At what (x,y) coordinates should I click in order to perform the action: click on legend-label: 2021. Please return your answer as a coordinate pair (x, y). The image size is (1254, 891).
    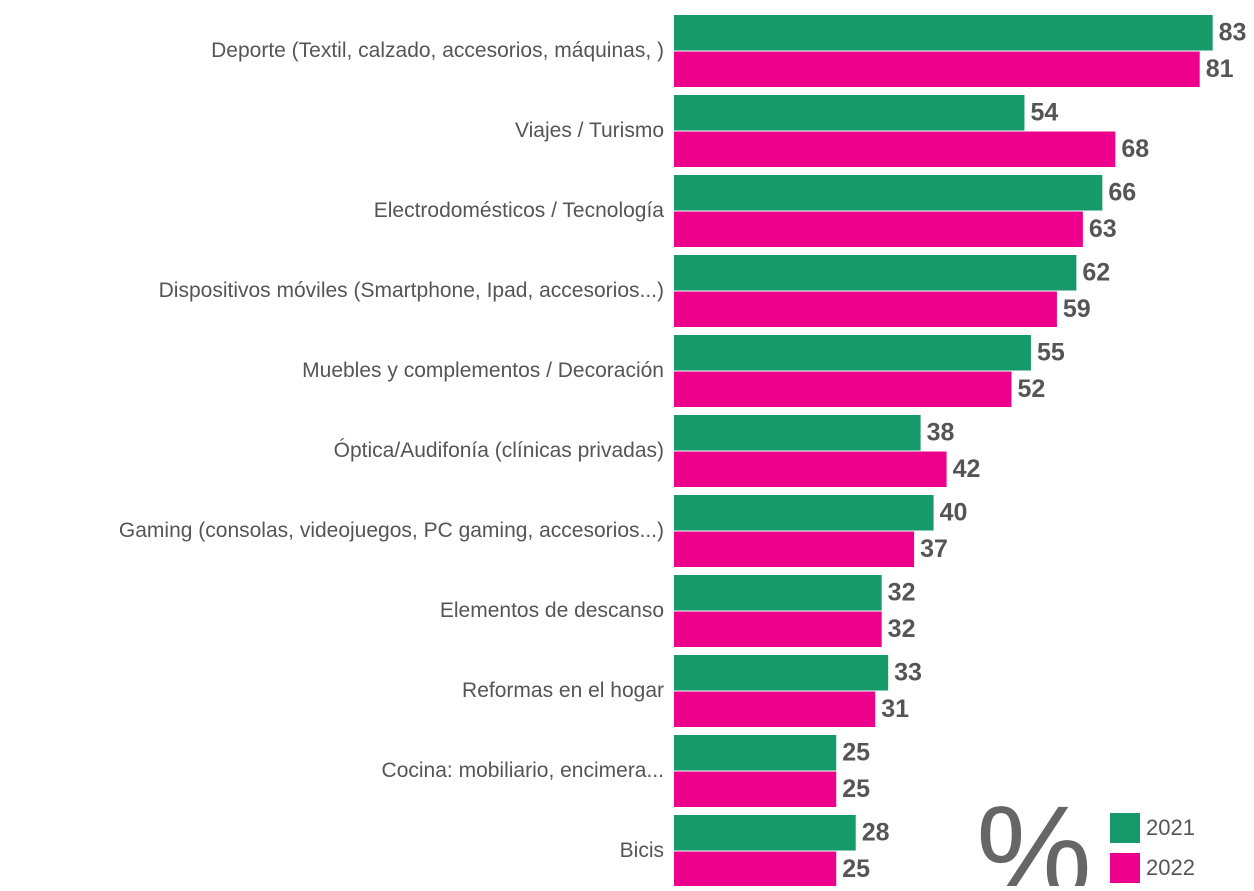
    Looking at the image, I should click on (1170, 827).